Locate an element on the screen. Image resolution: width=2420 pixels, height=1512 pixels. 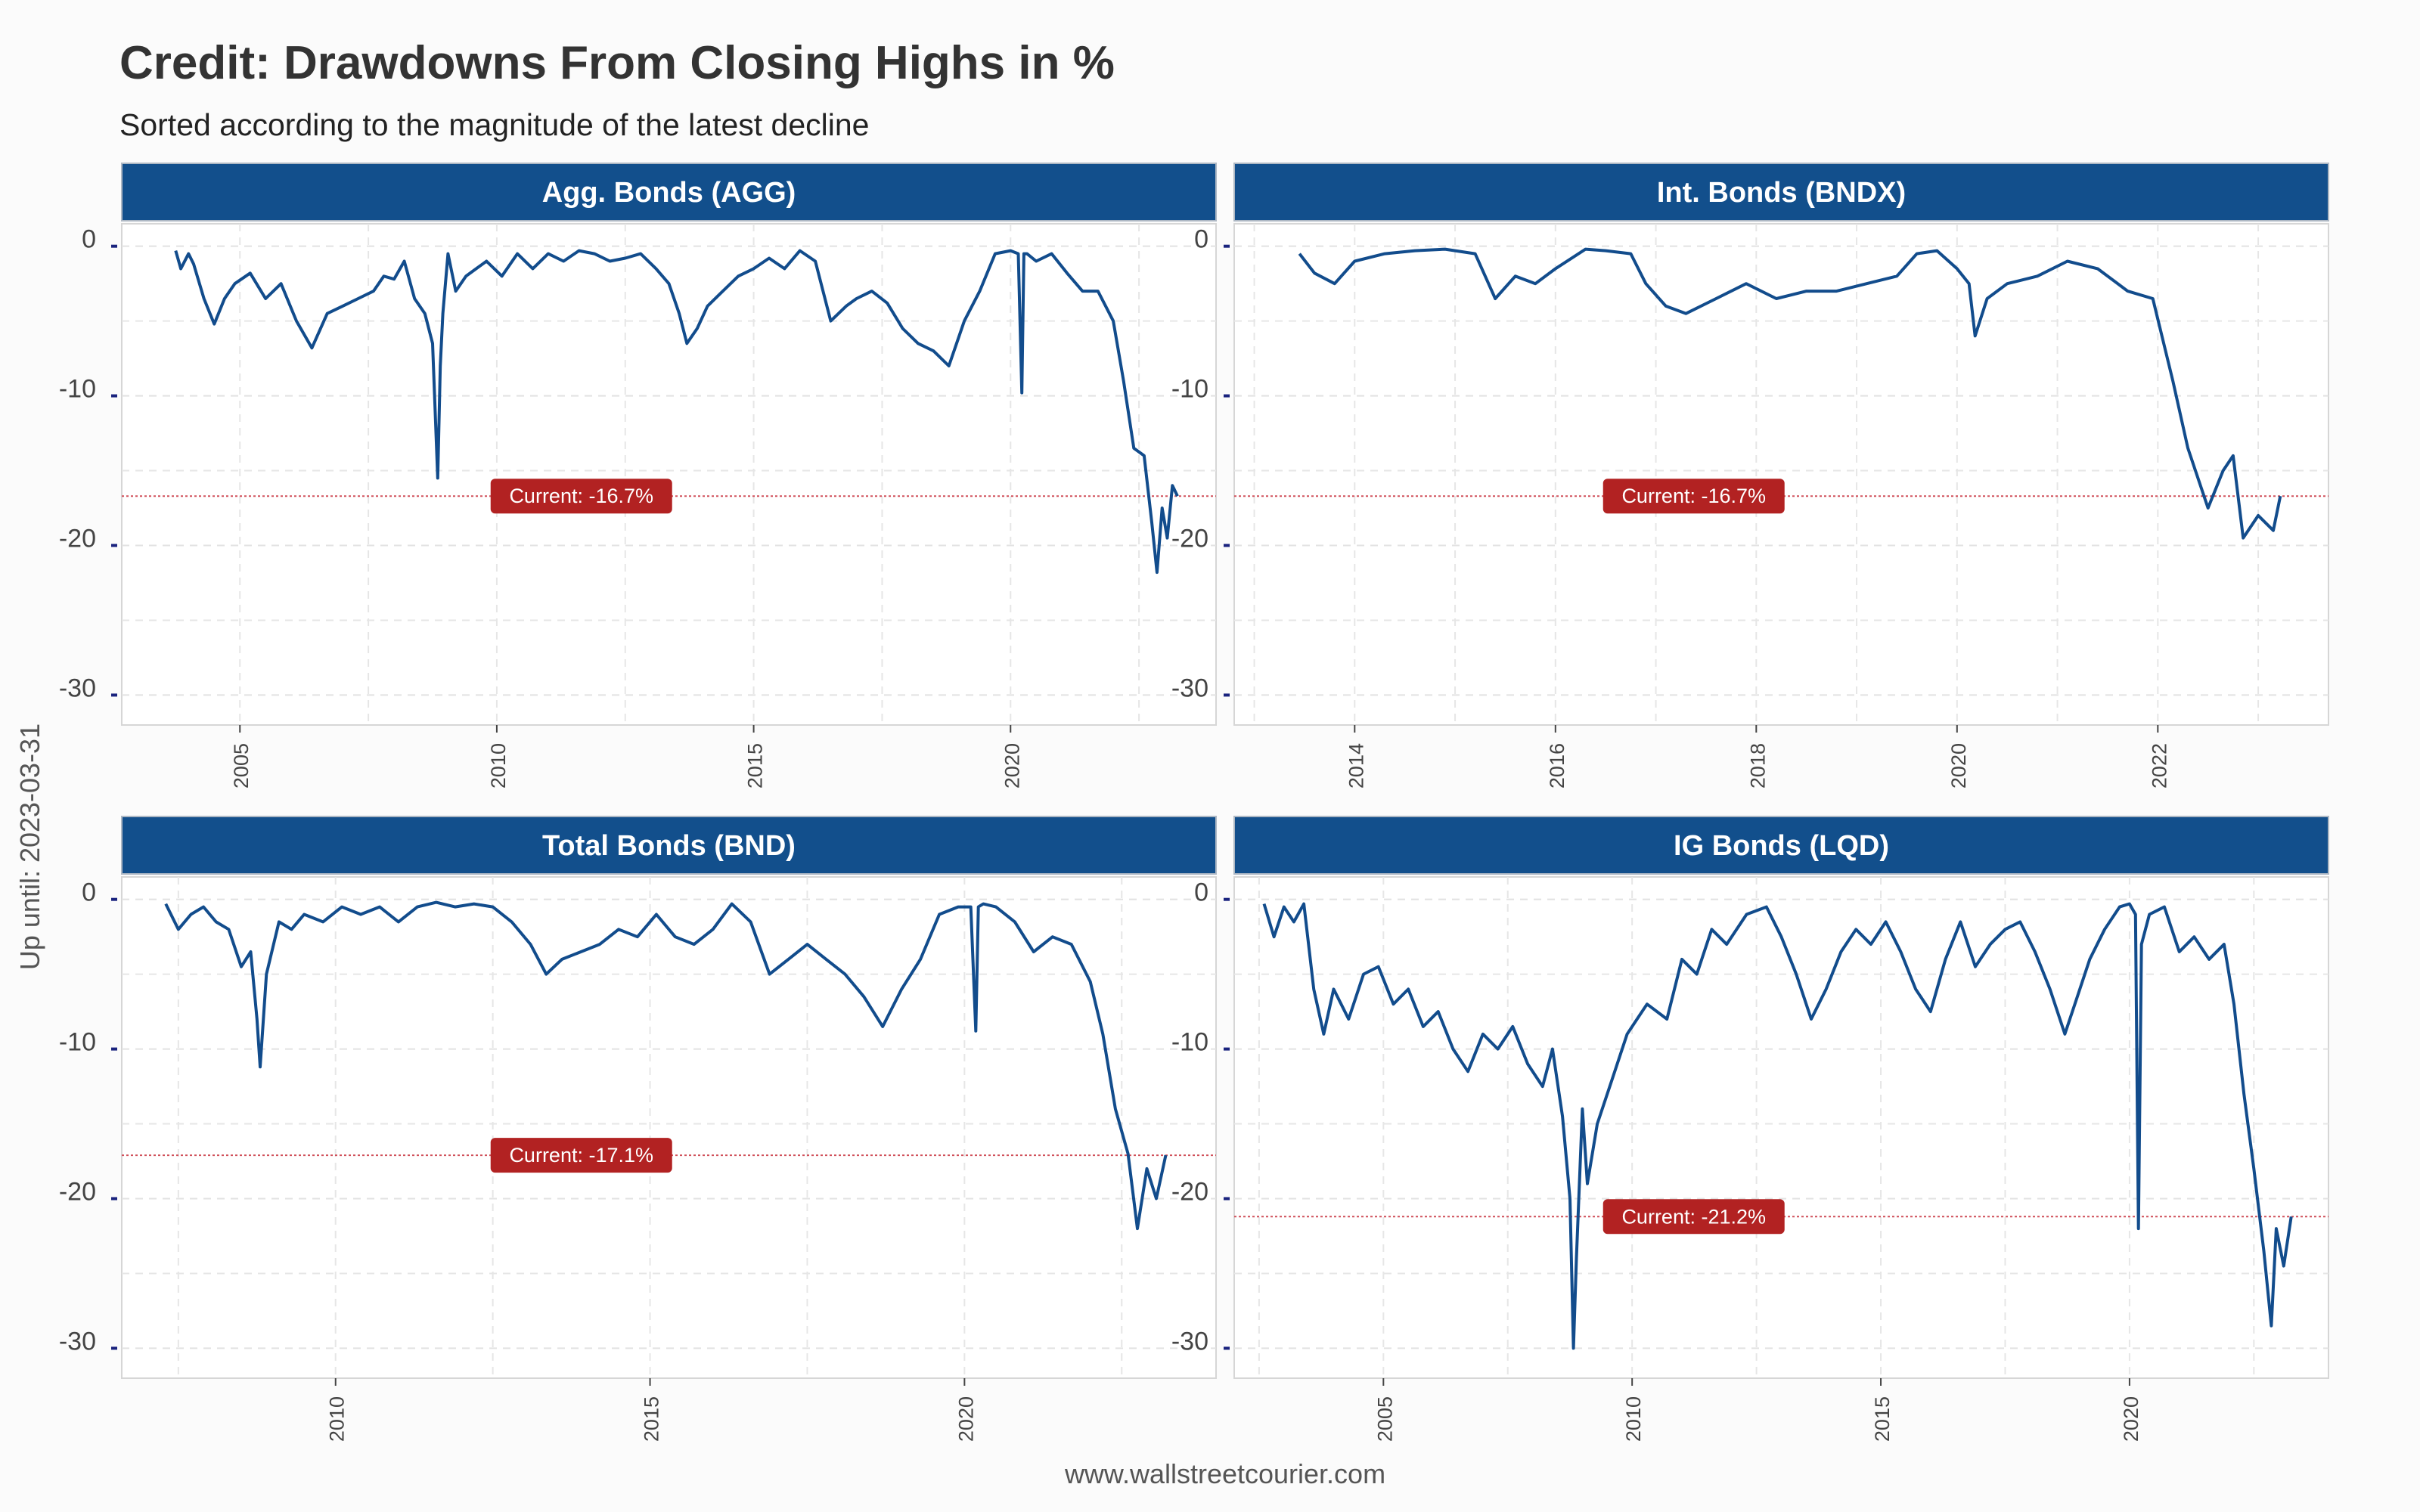
panel-title: Total Bonds (BND) is located at coordinates (669, 846).